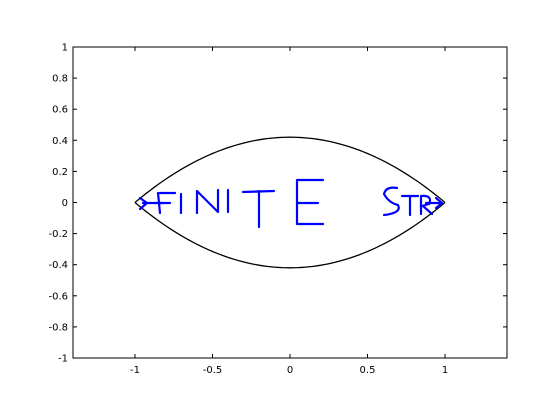 This screenshot has height=420, width=560. What do you see at coordinates (410, 205) in the screenshot?
I see `letter-t-second` at bounding box center [410, 205].